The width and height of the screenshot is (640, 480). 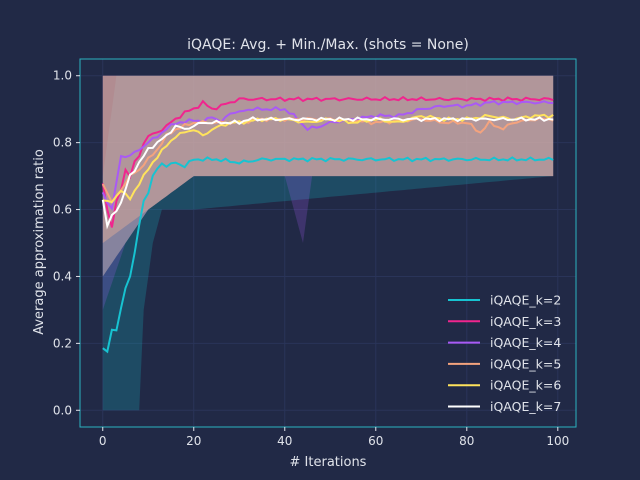 What do you see at coordinates (525, 406) in the screenshot?
I see `legend-label: iQAQE_k=7` at bounding box center [525, 406].